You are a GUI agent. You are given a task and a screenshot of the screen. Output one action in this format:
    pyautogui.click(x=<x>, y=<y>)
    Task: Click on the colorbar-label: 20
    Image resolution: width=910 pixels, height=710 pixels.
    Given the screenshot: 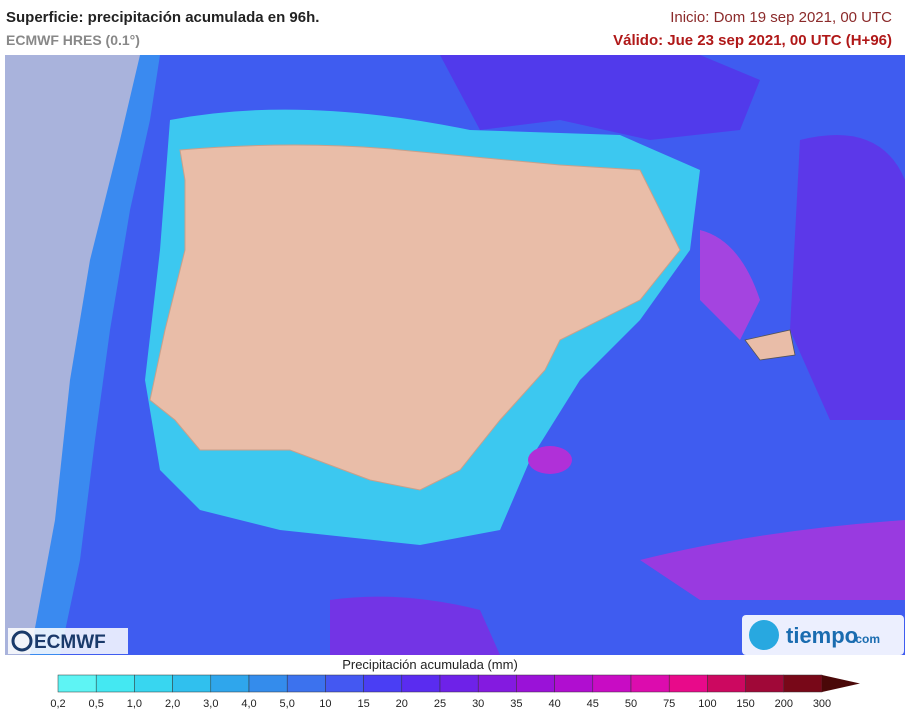 What is the action you would take?
    pyautogui.click(x=402, y=704)
    